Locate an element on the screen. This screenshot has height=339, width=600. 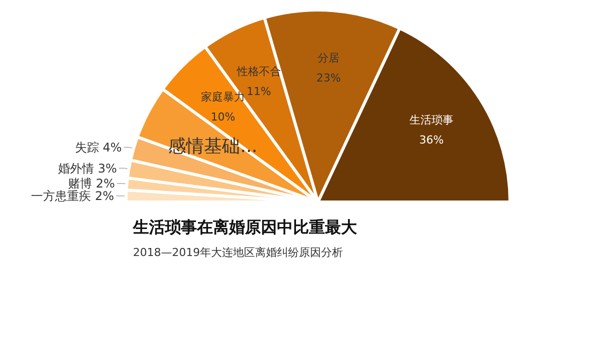
text: 生活琐事在离婚原因中比重最大 is located at coordinates (245, 227).